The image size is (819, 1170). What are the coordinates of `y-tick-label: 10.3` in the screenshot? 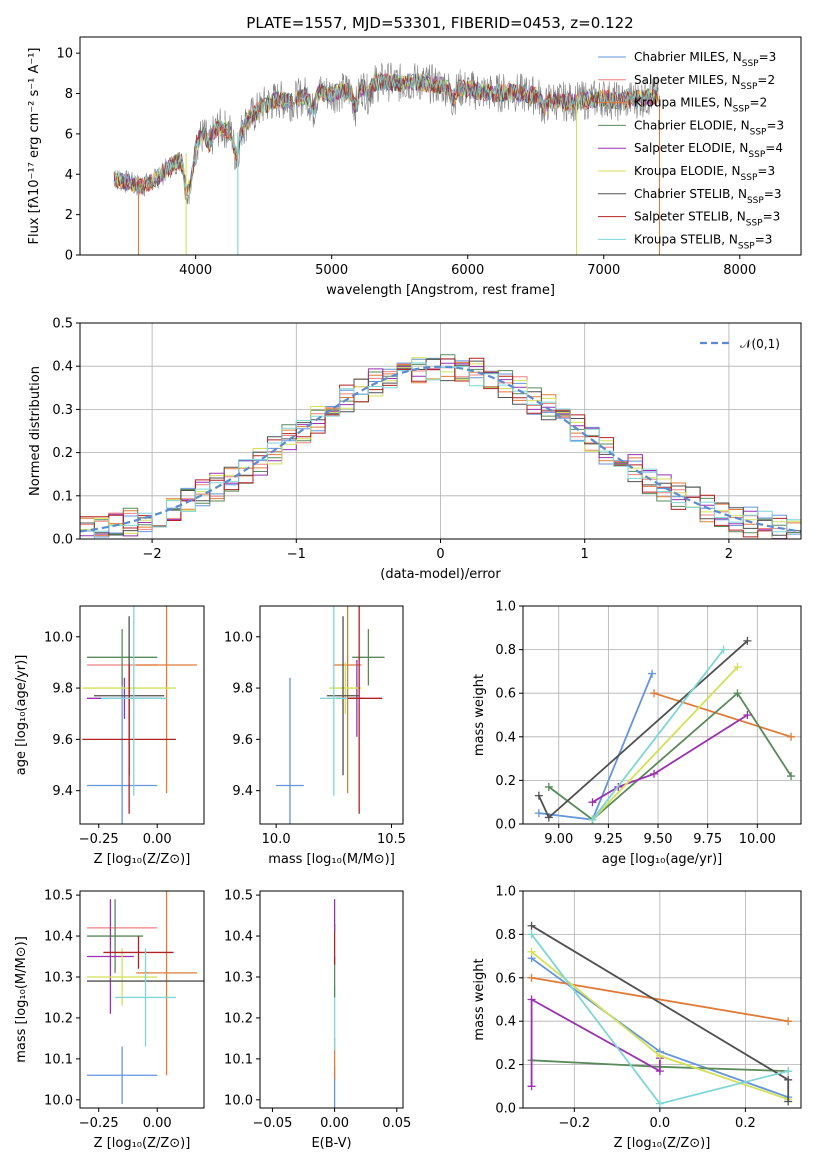 It's located at (238, 977).